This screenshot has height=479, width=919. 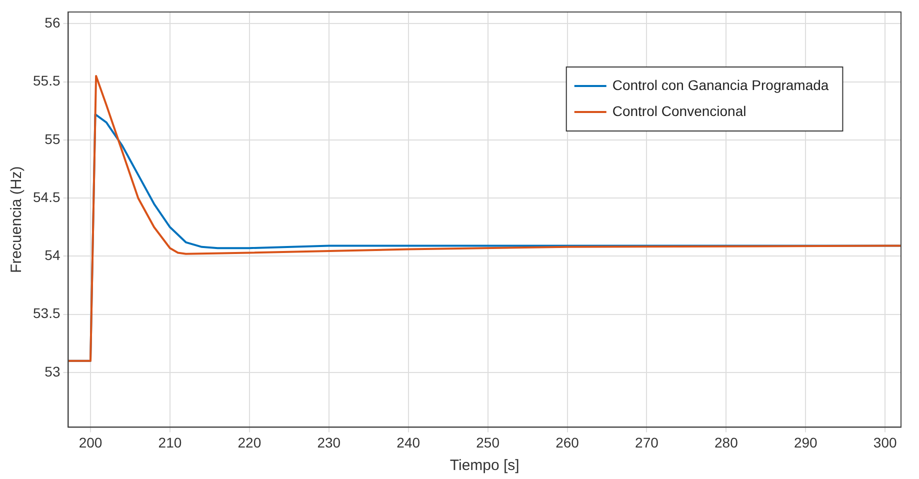 I want to click on x-tick-label: 200, so click(x=90, y=442).